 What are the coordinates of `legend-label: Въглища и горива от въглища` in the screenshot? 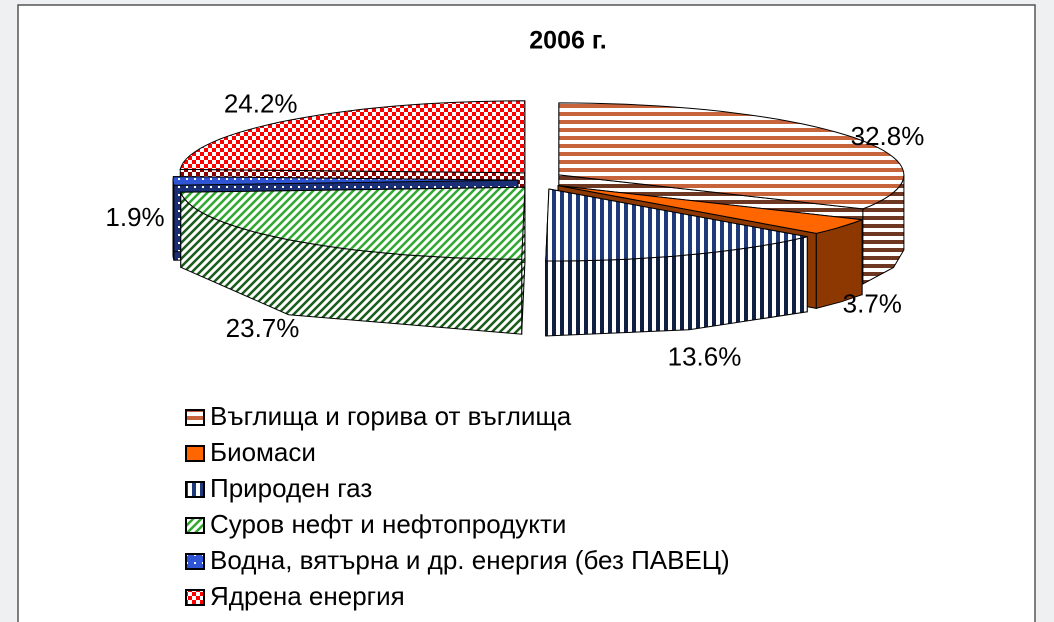 It's located at (391, 416).